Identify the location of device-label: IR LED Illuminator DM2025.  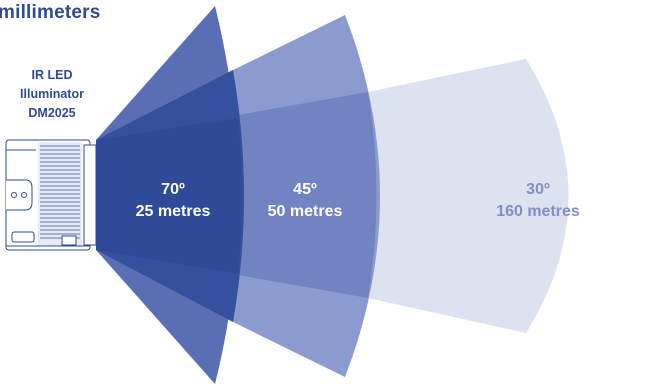
(52, 94).